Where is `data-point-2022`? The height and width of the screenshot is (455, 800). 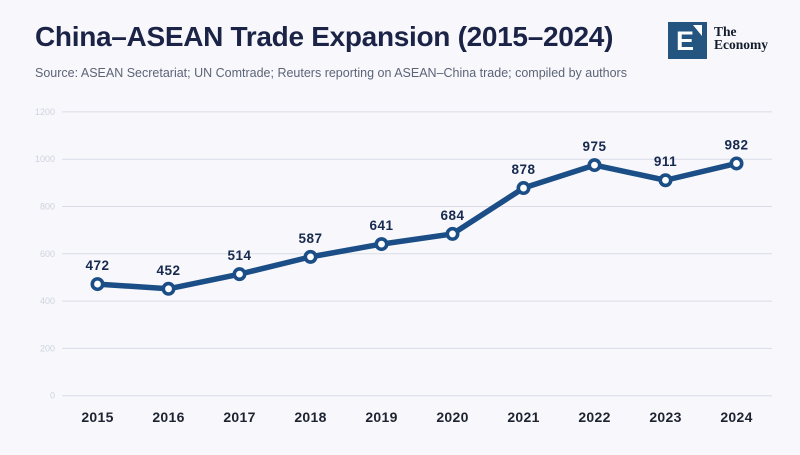
data-point-2022 is located at coordinates (594, 165).